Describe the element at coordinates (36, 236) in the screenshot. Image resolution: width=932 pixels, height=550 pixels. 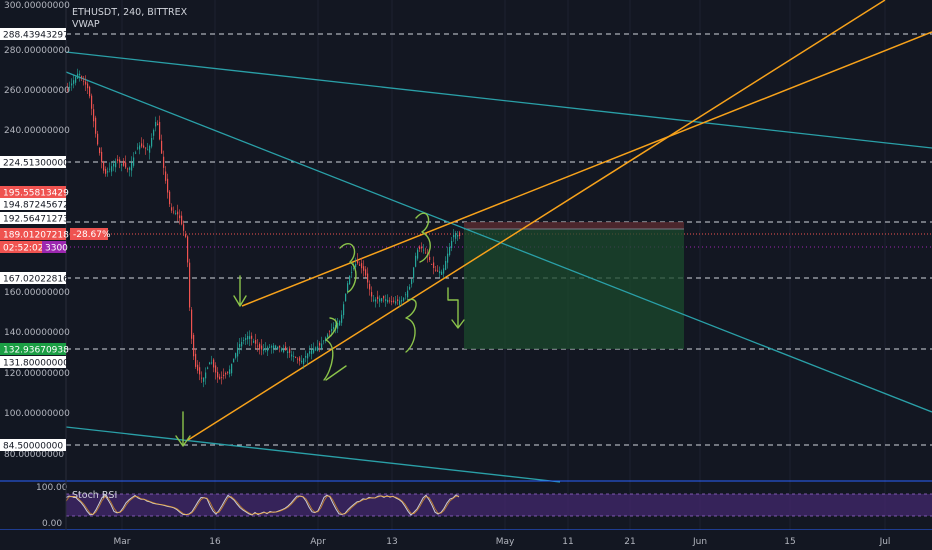
I see `price-badge-text: 189.01207218` at that location.